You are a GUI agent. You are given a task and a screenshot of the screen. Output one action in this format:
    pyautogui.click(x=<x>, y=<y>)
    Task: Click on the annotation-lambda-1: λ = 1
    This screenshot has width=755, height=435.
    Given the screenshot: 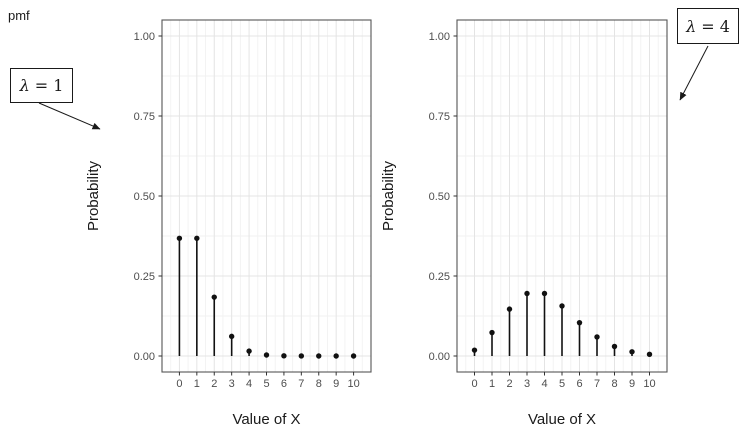 What is the action you would take?
    pyautogui.click(x=41, y=85)
    